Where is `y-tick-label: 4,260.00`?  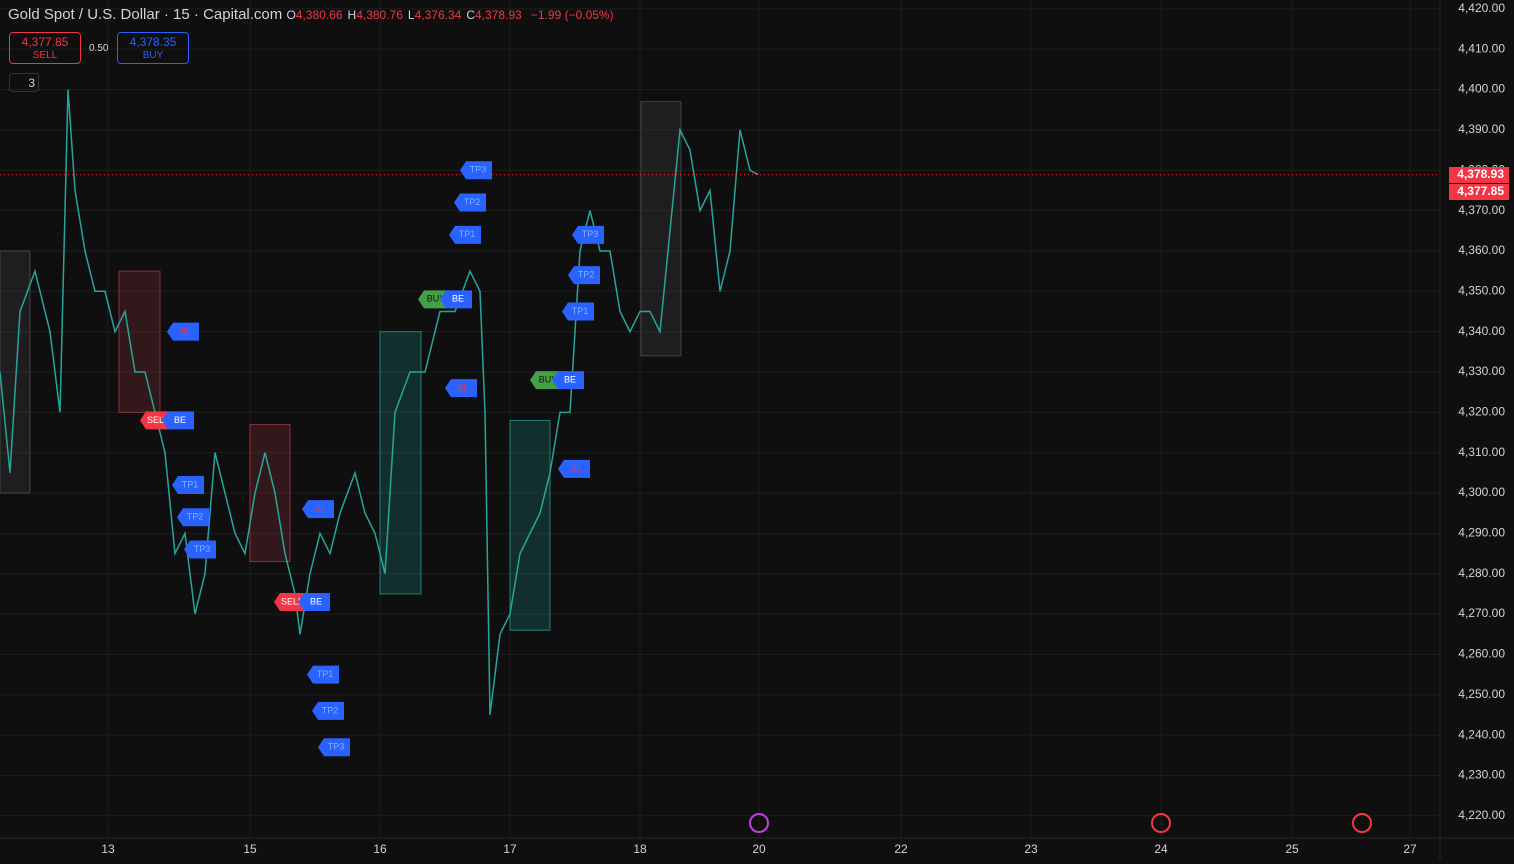
y-tick-label: 4,260.00 is located at coordinates (1481, 654).